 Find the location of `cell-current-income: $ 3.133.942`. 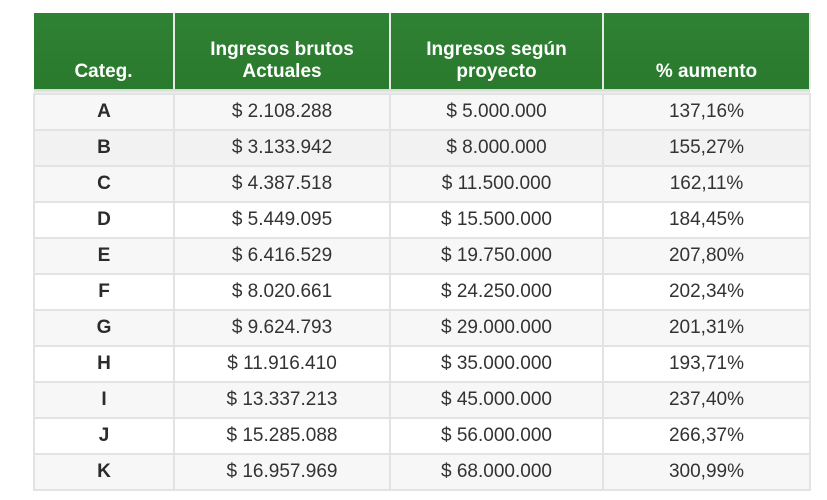

cell-current-income: $ 3.133.942 is located at coordinates (282, 148).